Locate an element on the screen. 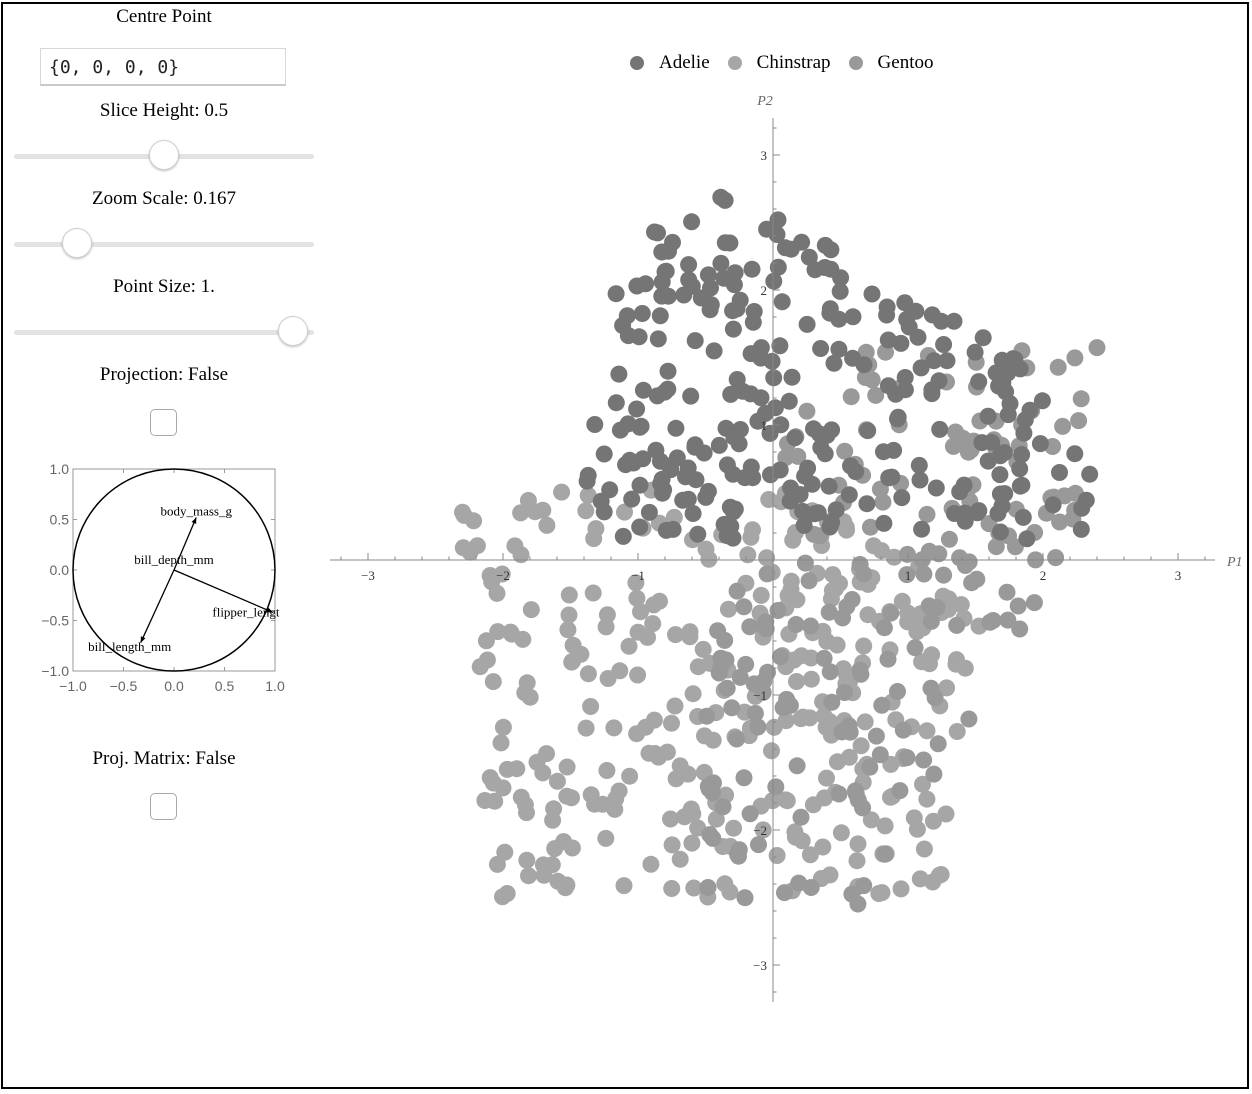 The width and height of the screenshot is (1252, 1094). centre-point-input: {0, 0, 0, 0} is located at coordinates (163, 67).